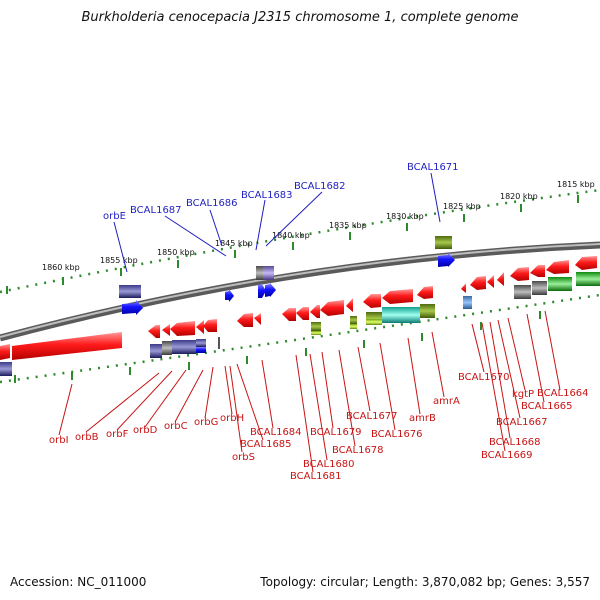 The width and height of the screenshot is (600, 600). I want to click on upper-strand-genes, so click(287, 275).